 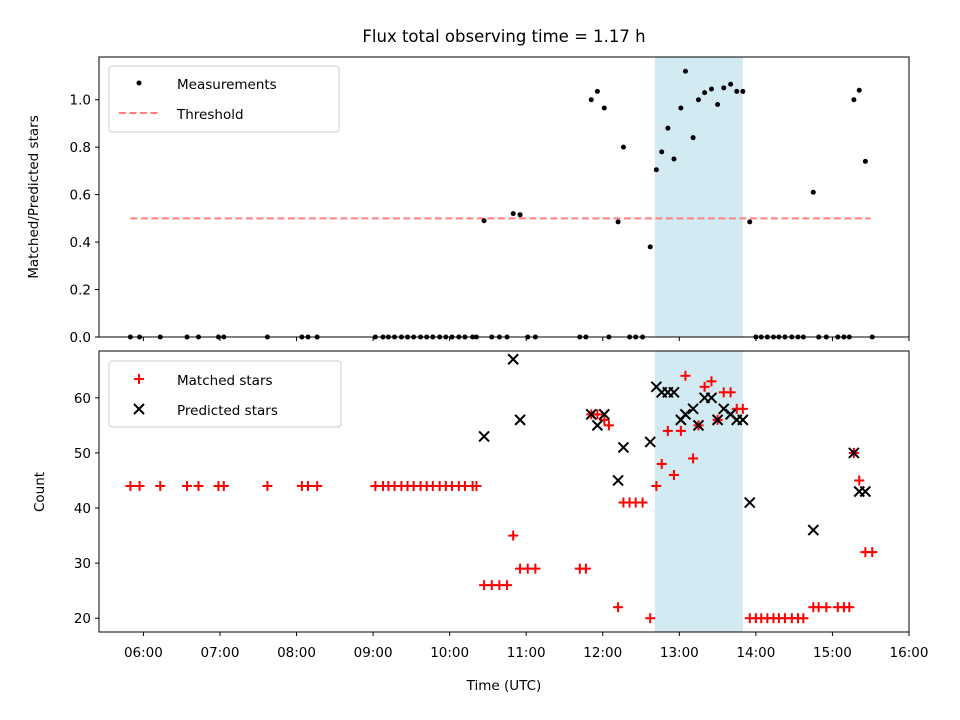 What do you see at coordinates (296, 653) in the screenshot?
I see `x-tick-label: 08:00` at bounding box center [296, 653].